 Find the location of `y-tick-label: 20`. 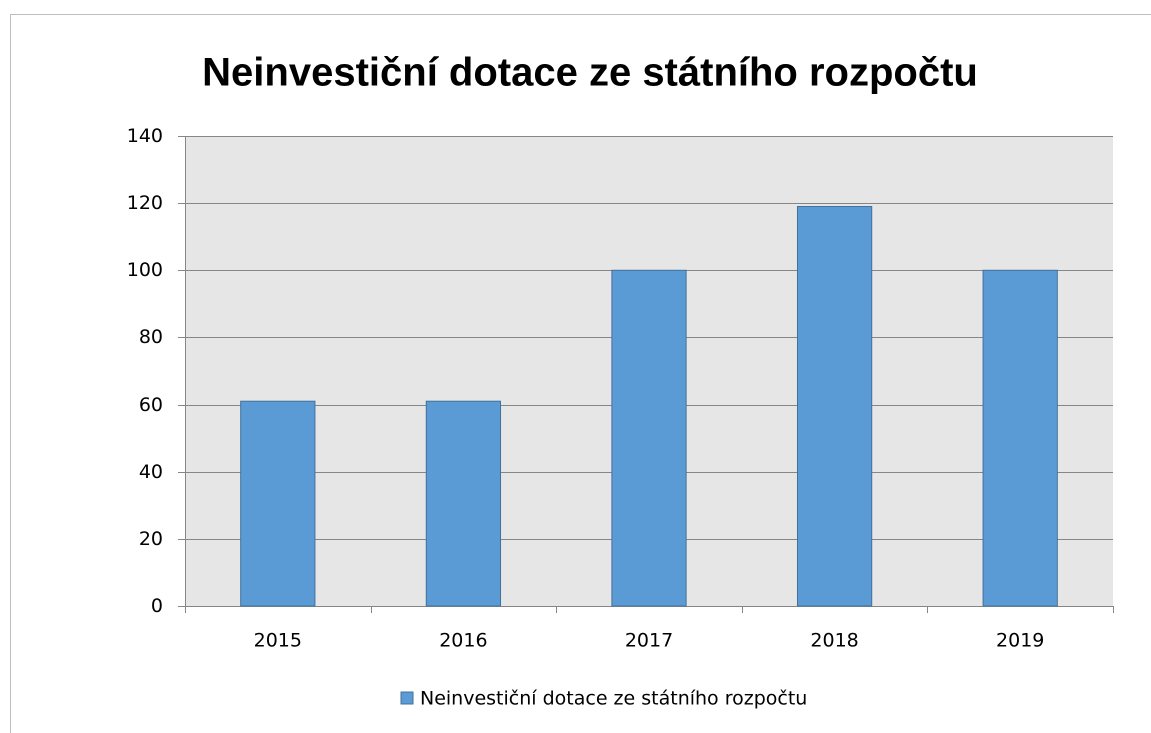

y-tick-label: 20 is located at coordinates (151, 539).